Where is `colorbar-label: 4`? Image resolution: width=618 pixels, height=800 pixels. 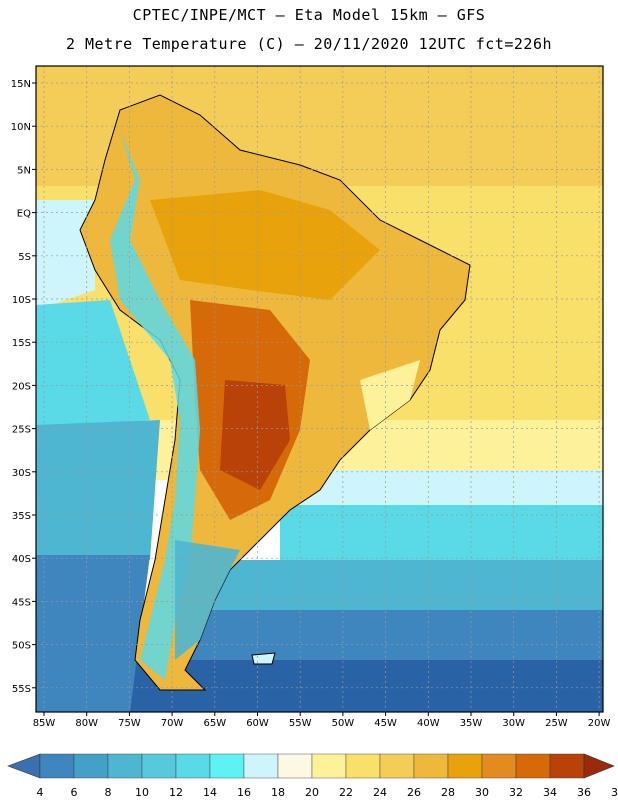
colorbar-label: 4 is located at coordinates (40, 792).